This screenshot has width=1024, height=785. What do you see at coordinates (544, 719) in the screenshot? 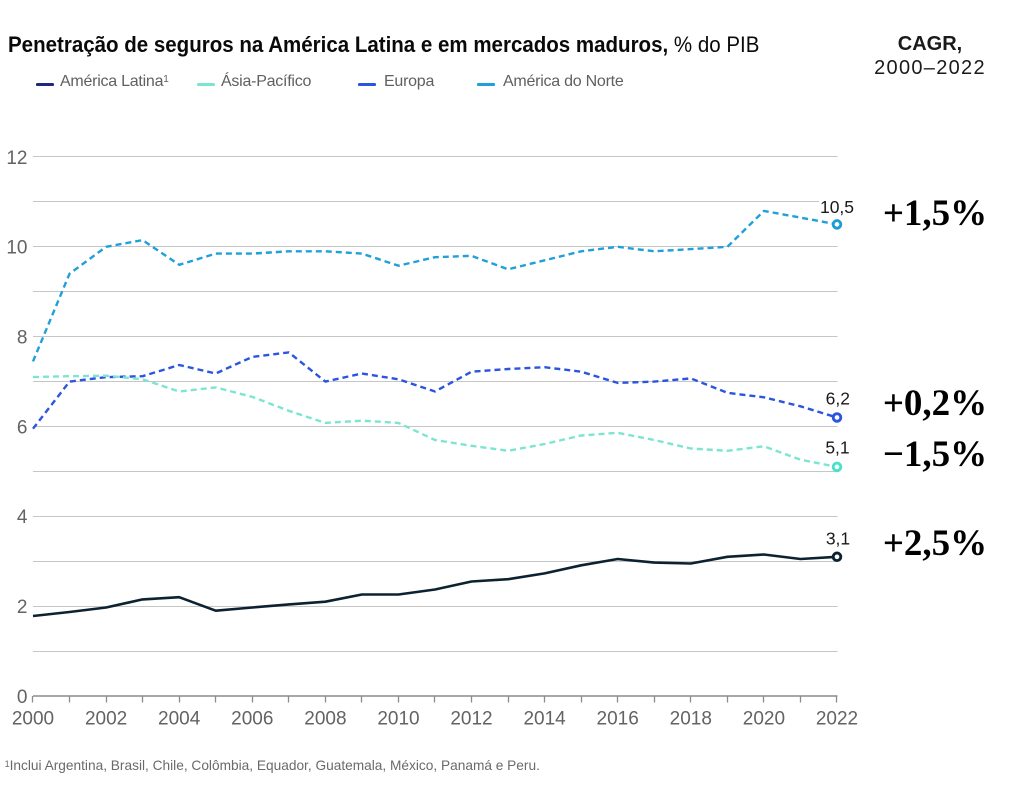
I see `svg-text: 2014` at bounding box center [544, 719].